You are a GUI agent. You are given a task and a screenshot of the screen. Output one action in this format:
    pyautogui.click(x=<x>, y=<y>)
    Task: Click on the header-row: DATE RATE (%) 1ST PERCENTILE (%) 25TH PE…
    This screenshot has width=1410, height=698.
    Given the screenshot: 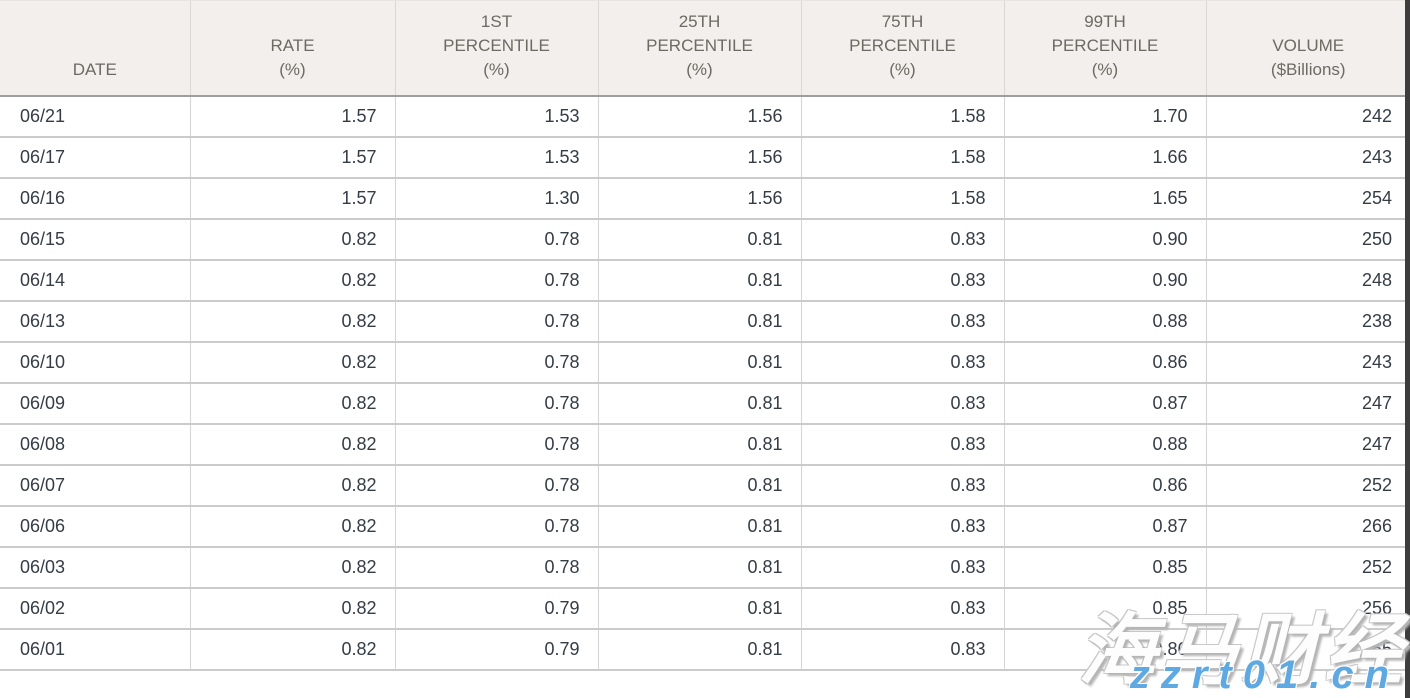 What is the action you would take?
    pyautogui.click(x=705, y=48)
    